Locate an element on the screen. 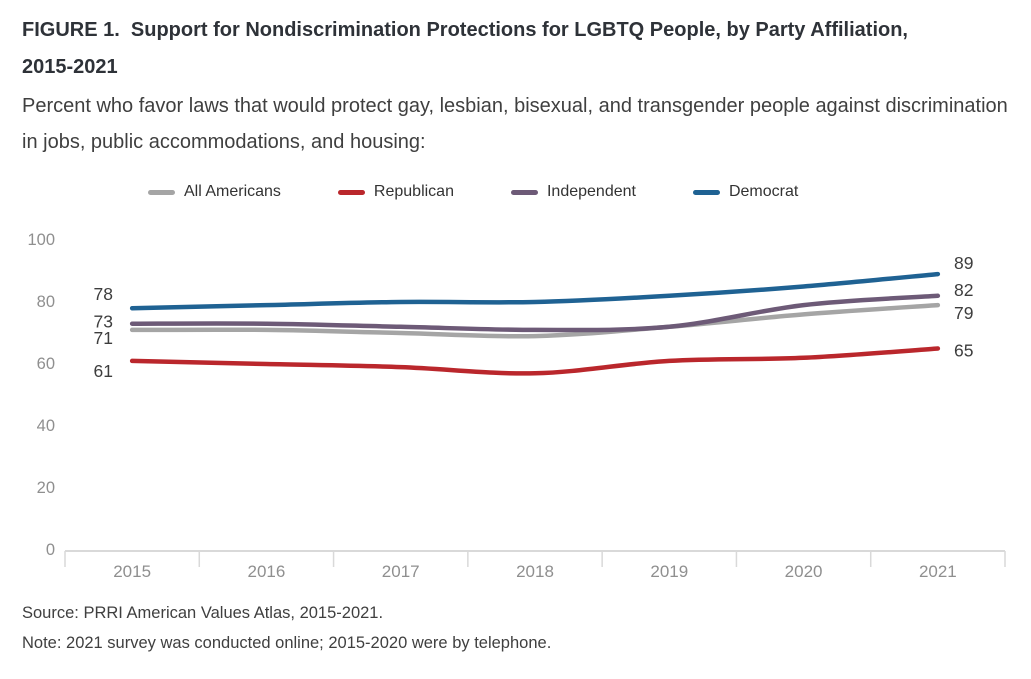 The width and height of the screenshot is (1031, 679). value-label-left-democrat: 78 is located at coordinates (103, 294).